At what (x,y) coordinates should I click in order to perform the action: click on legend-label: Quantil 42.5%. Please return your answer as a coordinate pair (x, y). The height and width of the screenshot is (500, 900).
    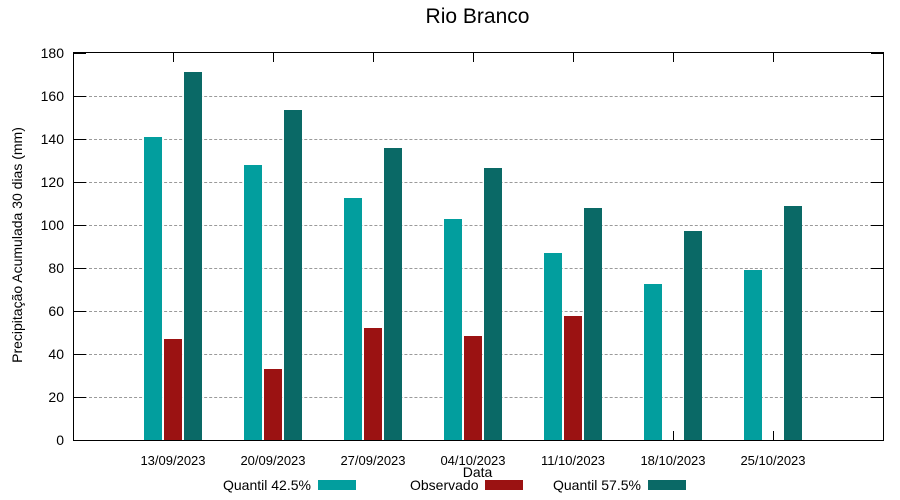
    Looking at the image, I should click on (267, 485).